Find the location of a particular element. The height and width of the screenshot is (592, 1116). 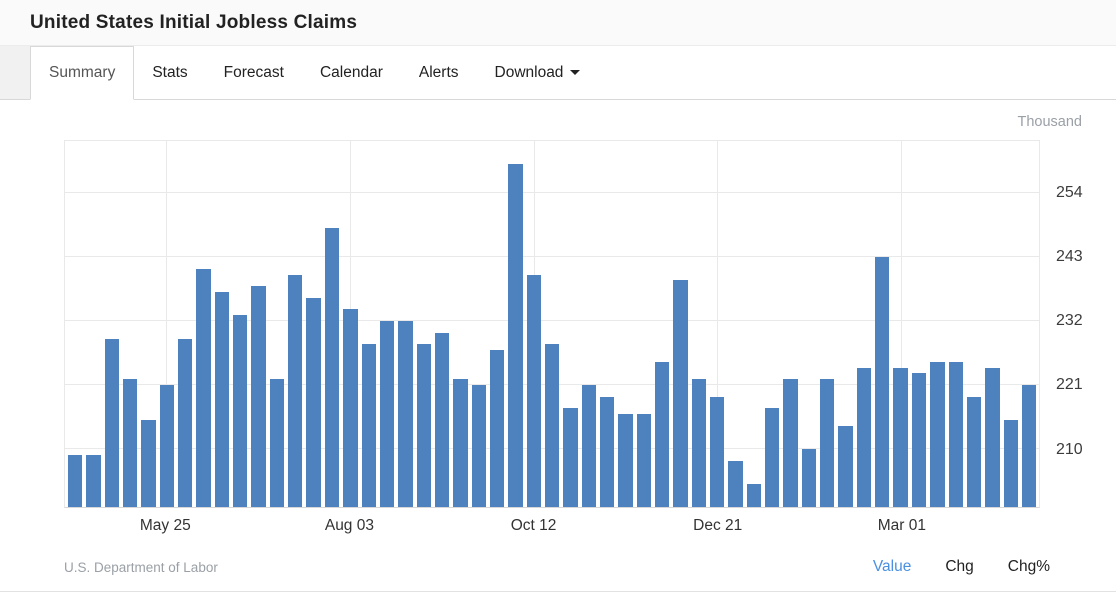

title-bar: United States Initial Jobless Claims is located at coordinates (558, 23).